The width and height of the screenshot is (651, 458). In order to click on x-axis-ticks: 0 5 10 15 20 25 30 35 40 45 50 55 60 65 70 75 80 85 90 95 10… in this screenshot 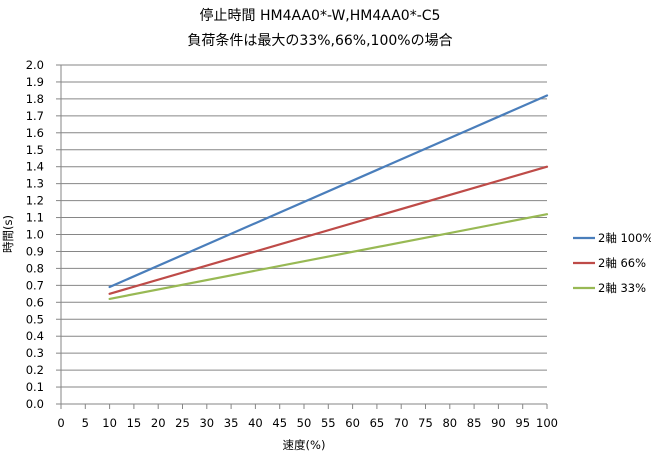, I will do `click(307, 417)`.